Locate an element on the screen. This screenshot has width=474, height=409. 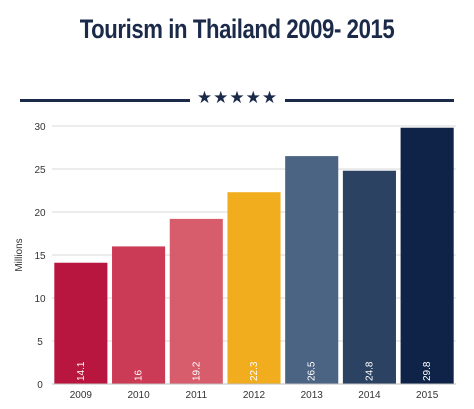
data-label: 24.8 is located at coordinates (369, 371).